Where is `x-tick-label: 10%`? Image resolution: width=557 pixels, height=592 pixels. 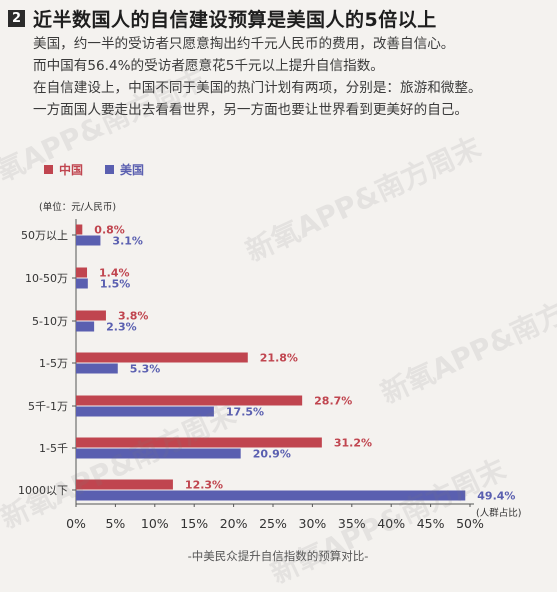
x-tick-label: 10% is located at coordinates (155, 523).